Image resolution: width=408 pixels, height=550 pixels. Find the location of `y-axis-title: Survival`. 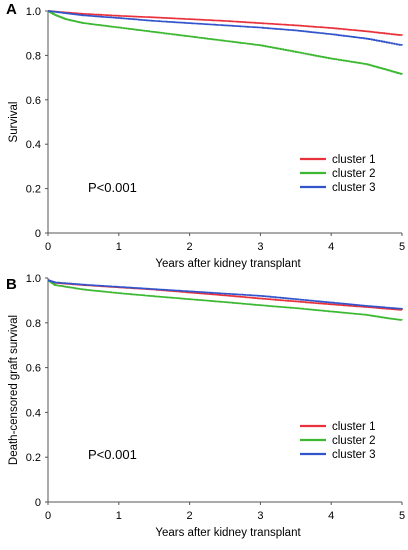

y-axis-title: Survival is located at coordinates (14, 122).